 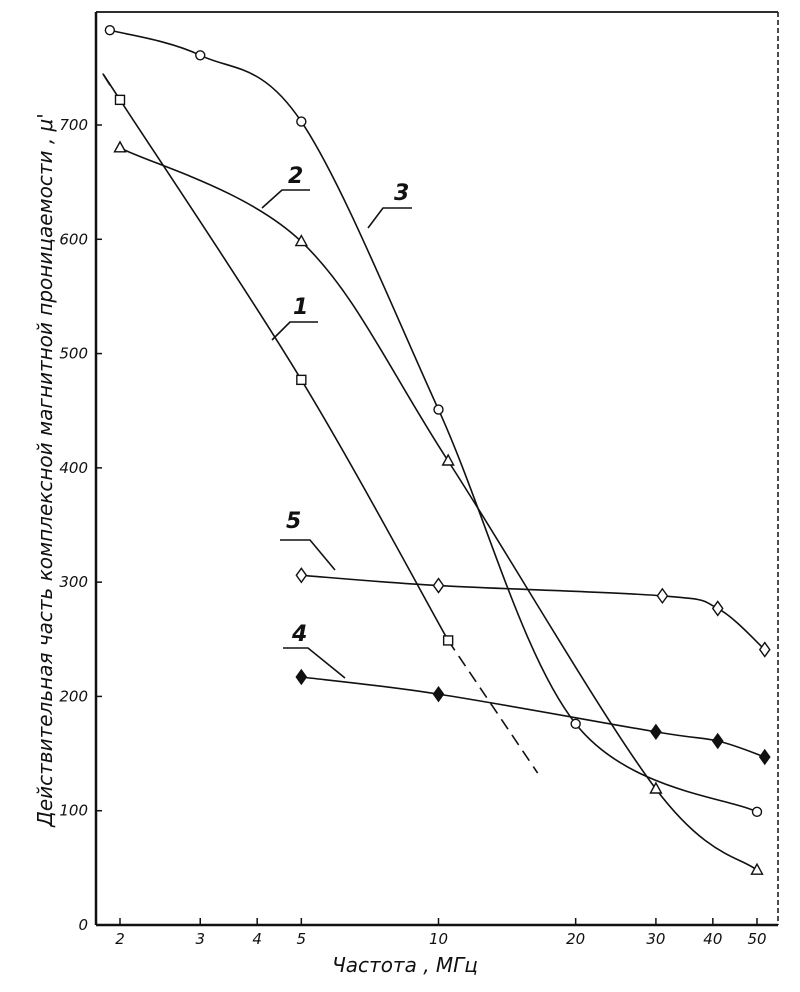 I want to click on y-tick-label: 700, so click(x=73, y=125).